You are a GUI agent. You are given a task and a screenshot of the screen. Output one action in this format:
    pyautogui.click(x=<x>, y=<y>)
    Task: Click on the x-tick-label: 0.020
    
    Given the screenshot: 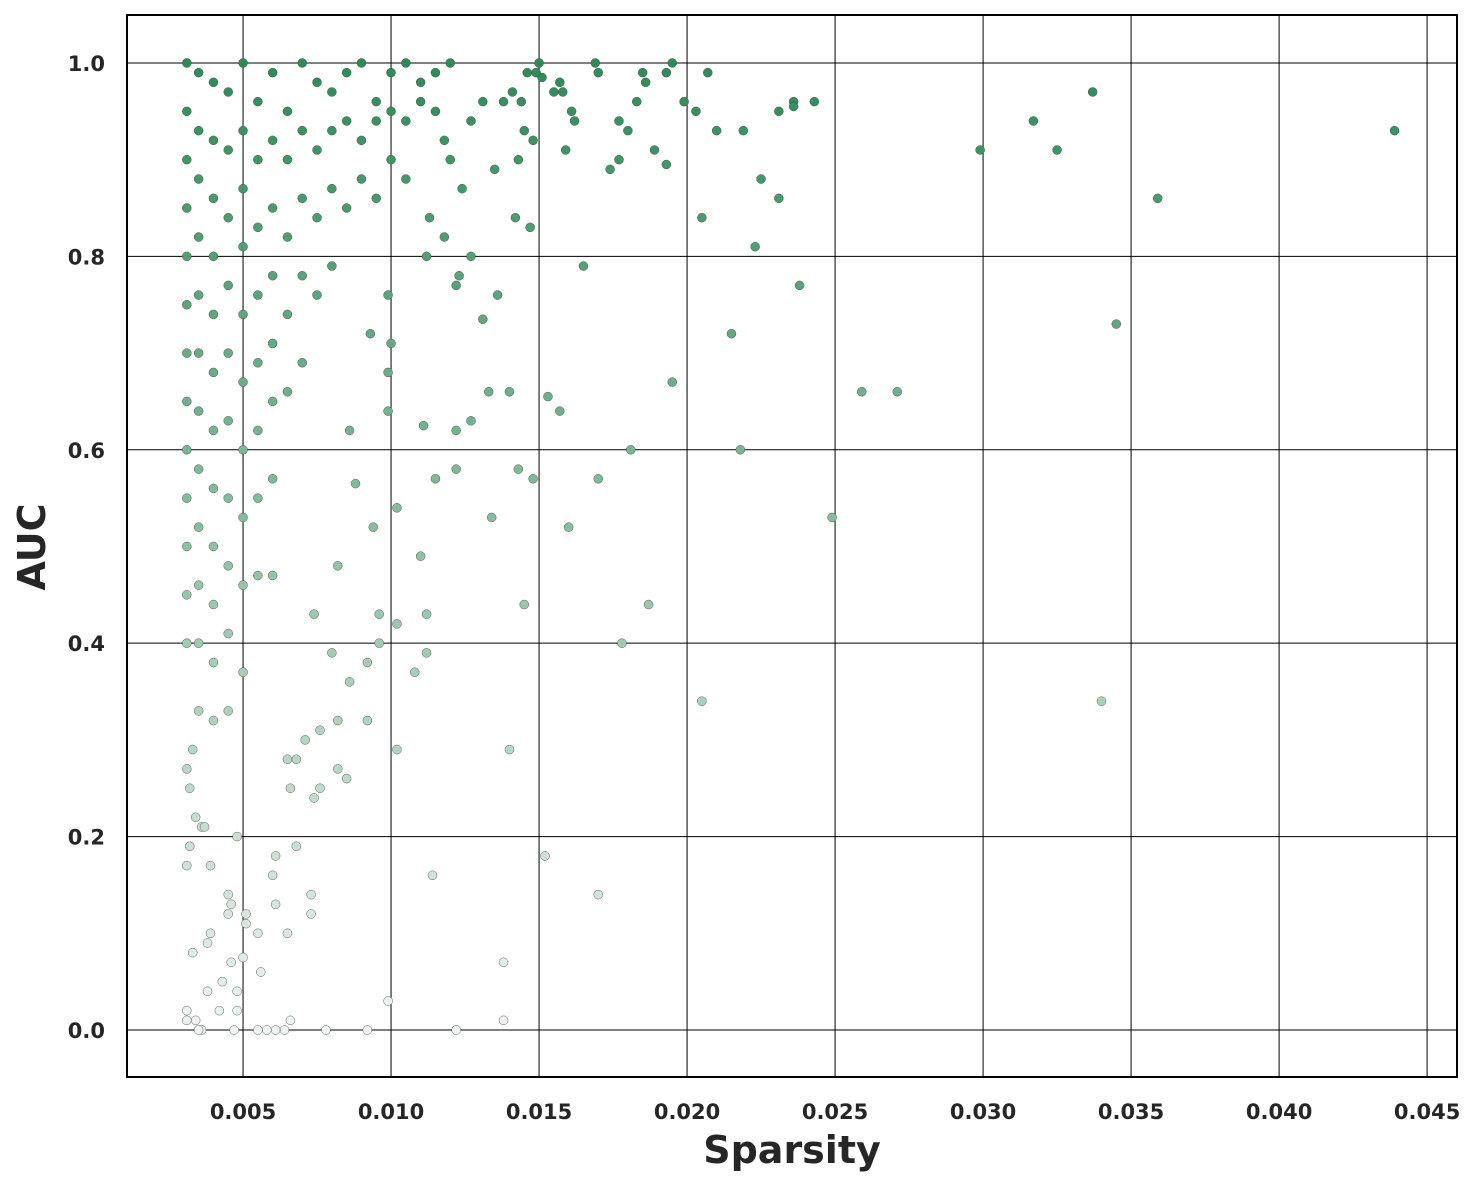 What is the action you would take?
    pyautogui.click(x=687, y=1112)
    